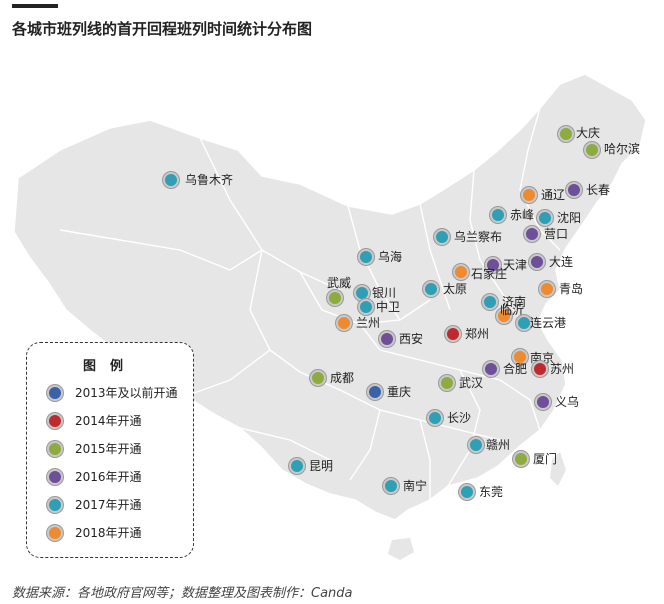  What do you see at coordinates (459, 418) in the screenshot?
I see `city-label: 长沙` at bounding box center [459, 418].